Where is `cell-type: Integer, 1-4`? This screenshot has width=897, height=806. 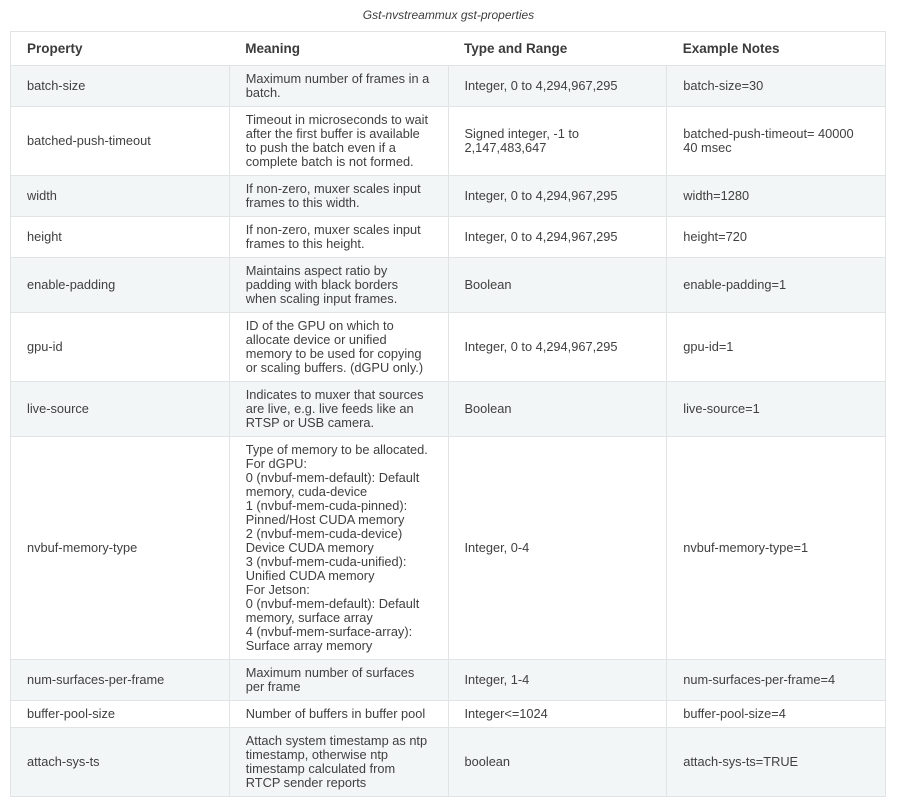
cell-type: Integer, 1-4 is located at coordinates (557, 680).